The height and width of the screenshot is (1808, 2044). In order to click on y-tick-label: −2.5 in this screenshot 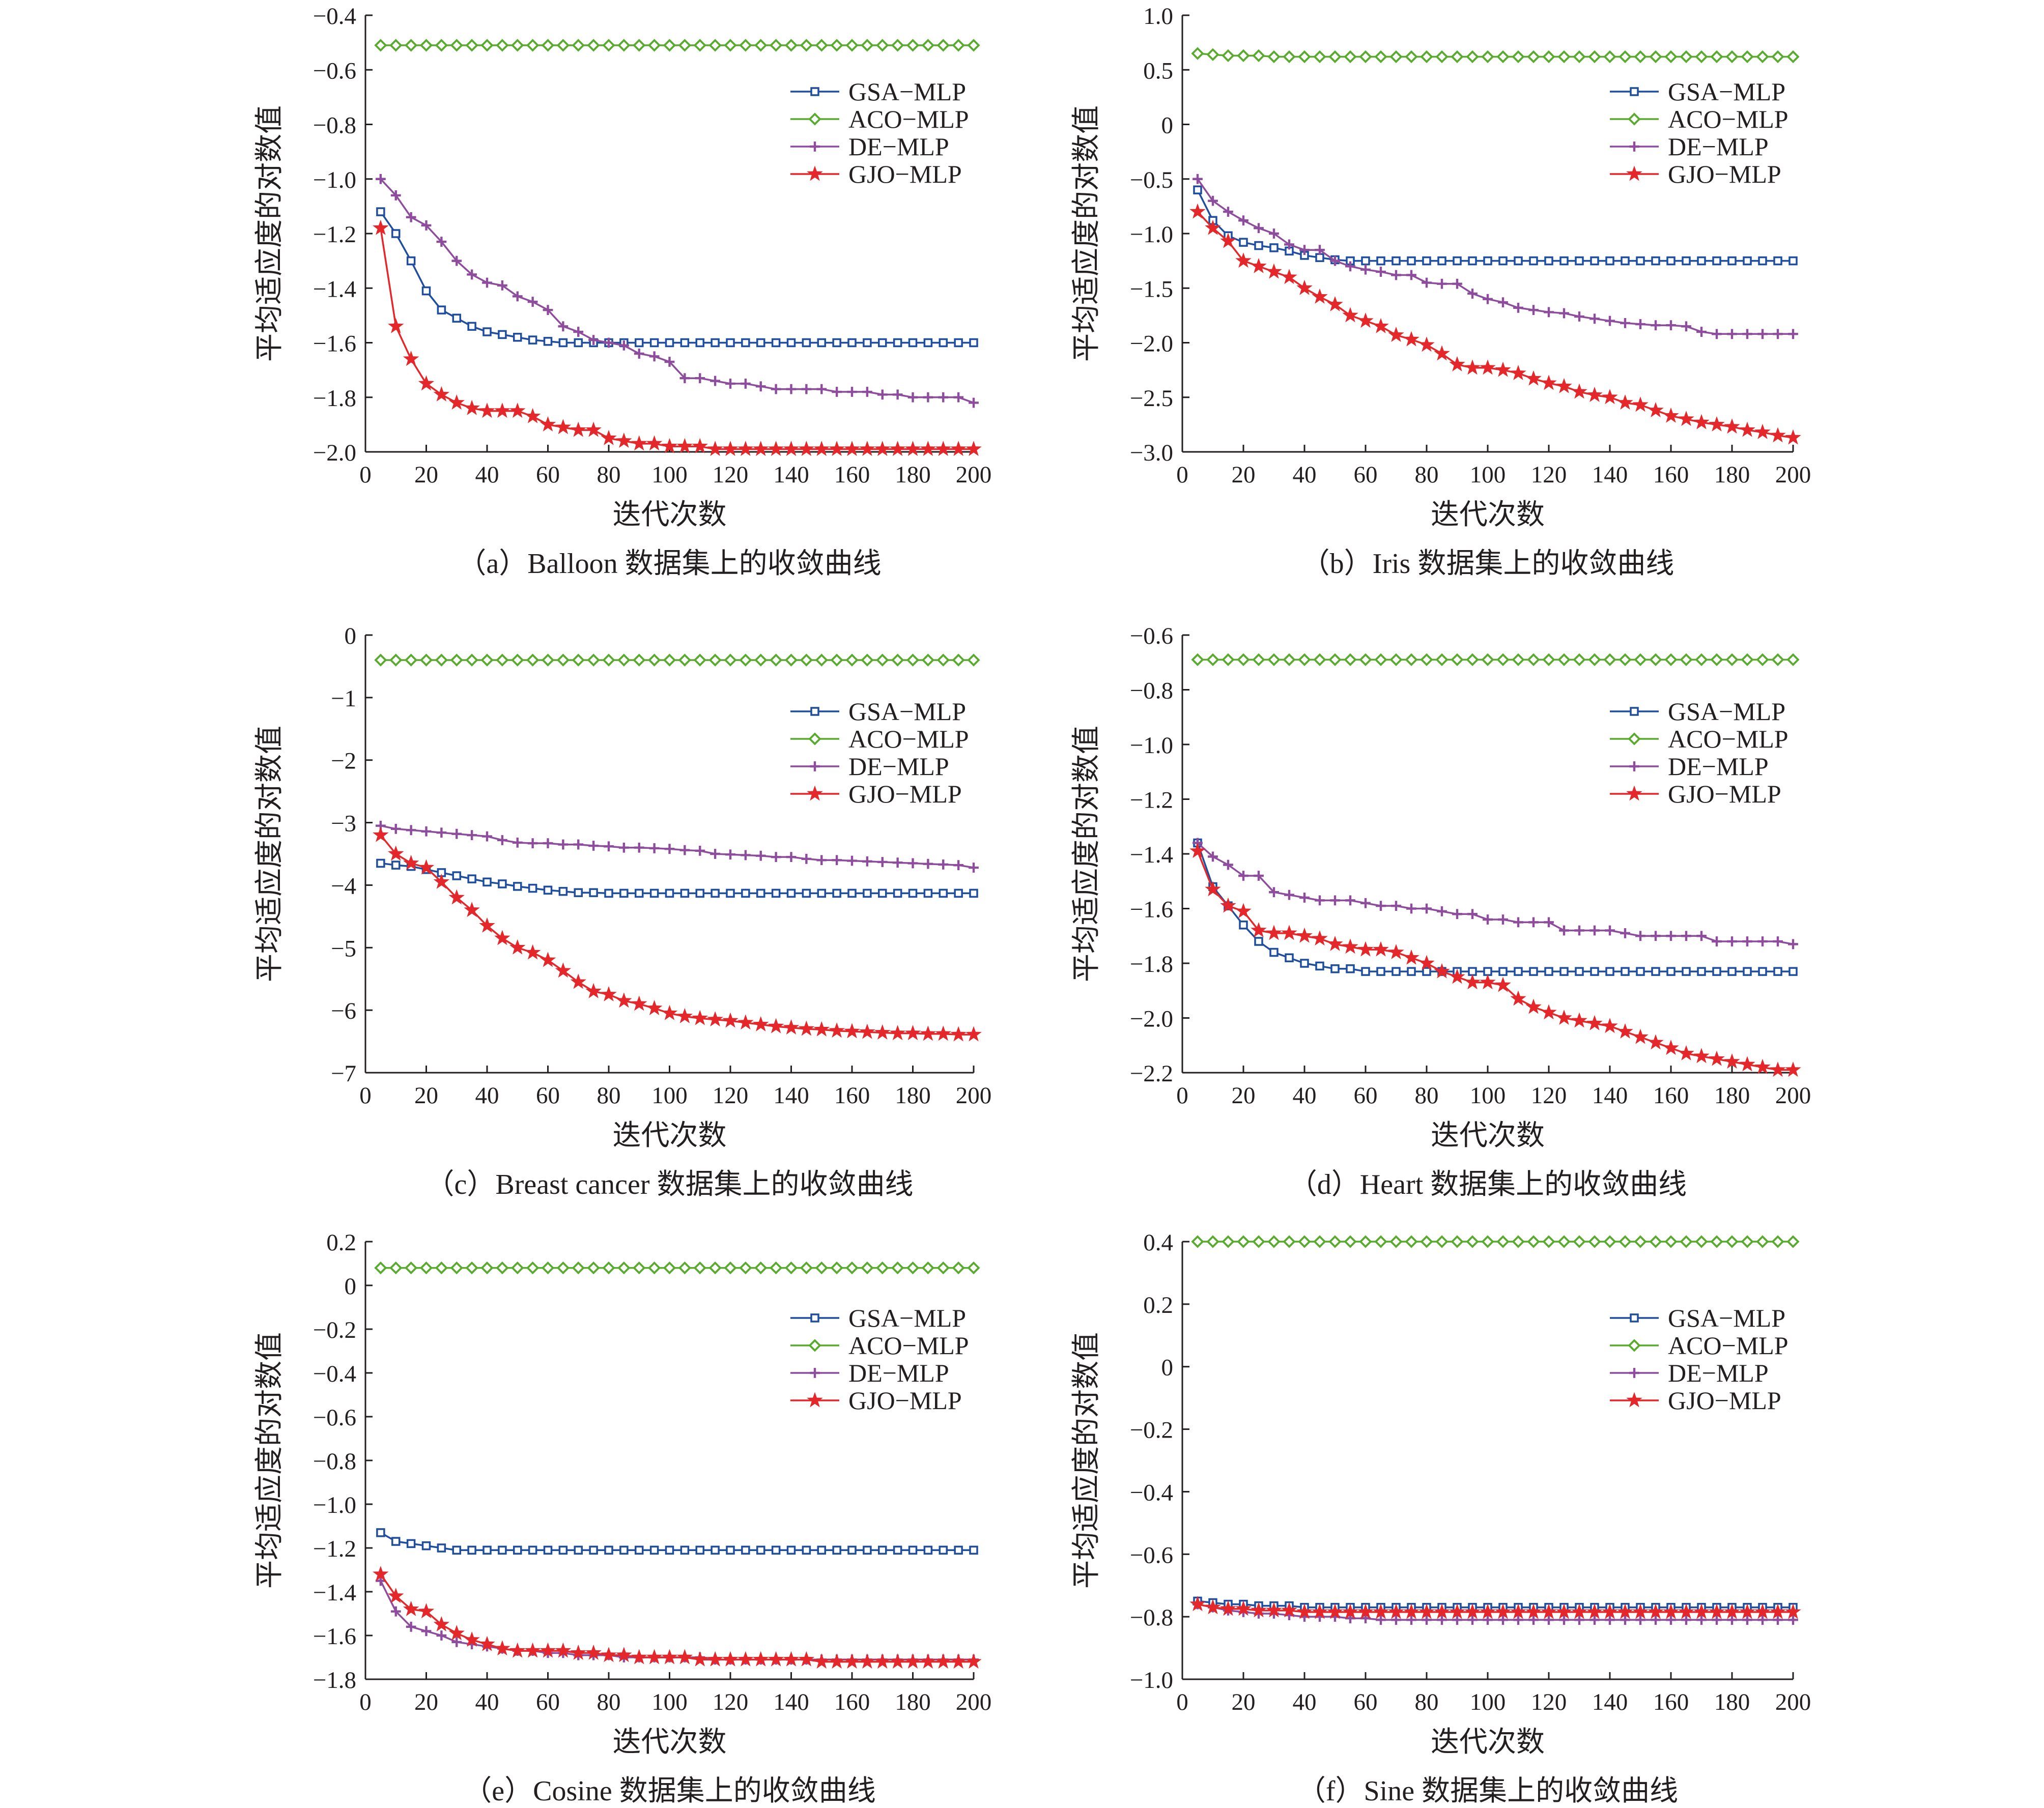, I will do `click(1151, 398)`.